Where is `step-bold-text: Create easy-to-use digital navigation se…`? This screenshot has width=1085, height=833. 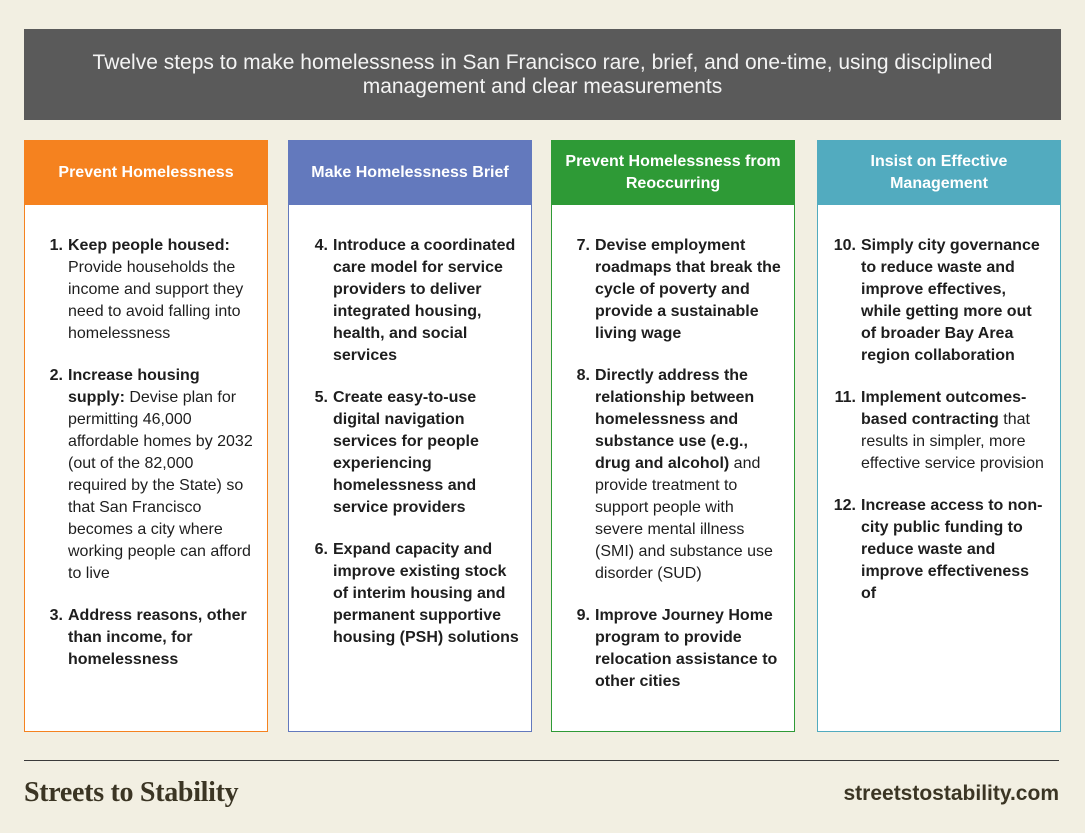 step-bold-text: Create easy-to-use digital navigation se… is located at coordinates (406, 452).